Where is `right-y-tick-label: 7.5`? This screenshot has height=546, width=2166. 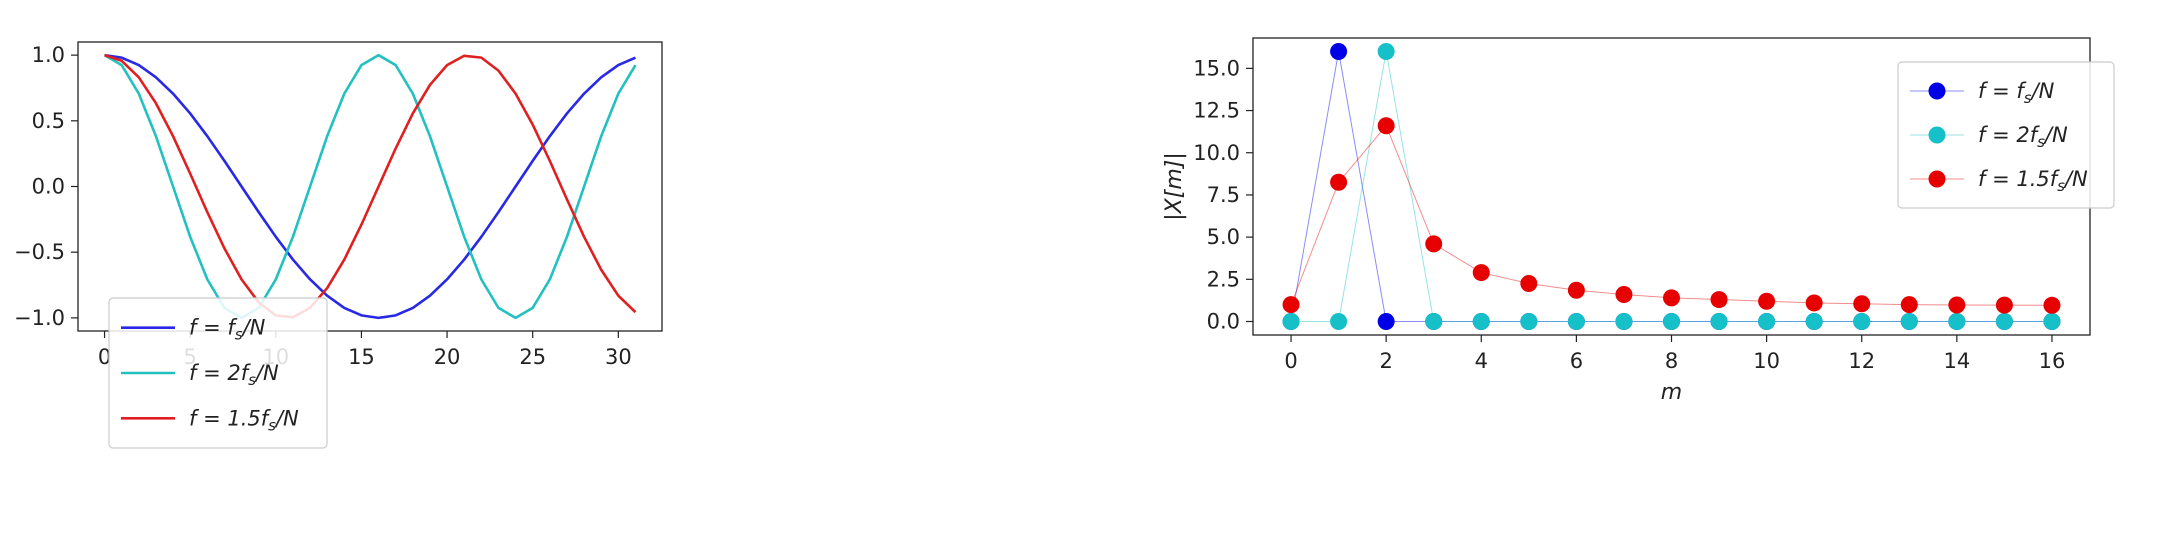 right-y-tick-label: 7.5 is located at coordinates (1223, 195).